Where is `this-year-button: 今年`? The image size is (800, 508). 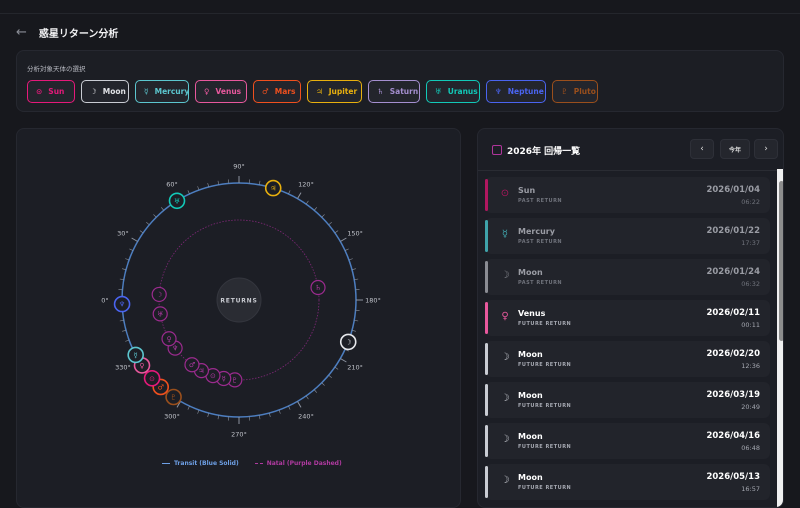
this-year-button: 今年 is located at coordinates (735, 149).